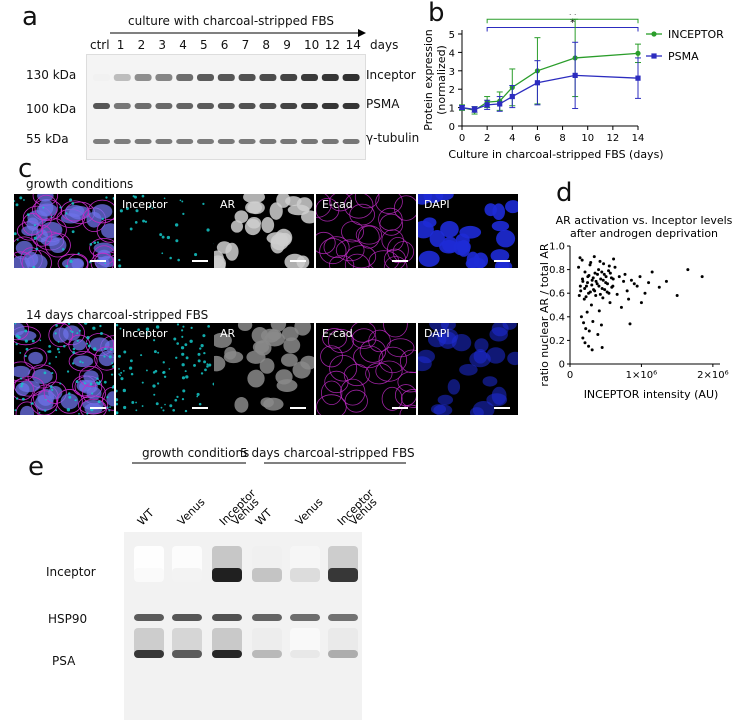  What do you see at coordinates (120, 45) in the screenshot?
I see `panel-a-lane-label: 1` at bounding box center [120, 45].